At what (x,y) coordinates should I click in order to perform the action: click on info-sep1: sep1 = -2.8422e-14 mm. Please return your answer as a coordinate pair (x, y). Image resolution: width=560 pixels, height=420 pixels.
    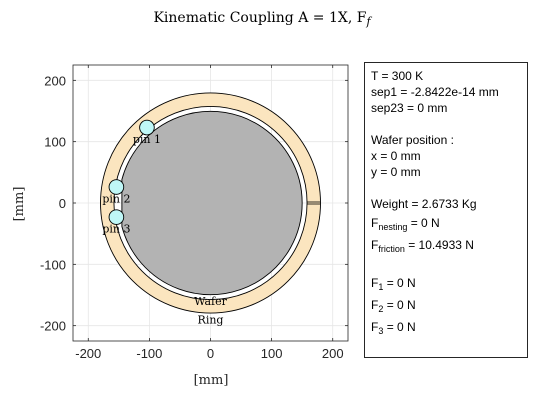
    Looking at the image, I should click on (435, 92).